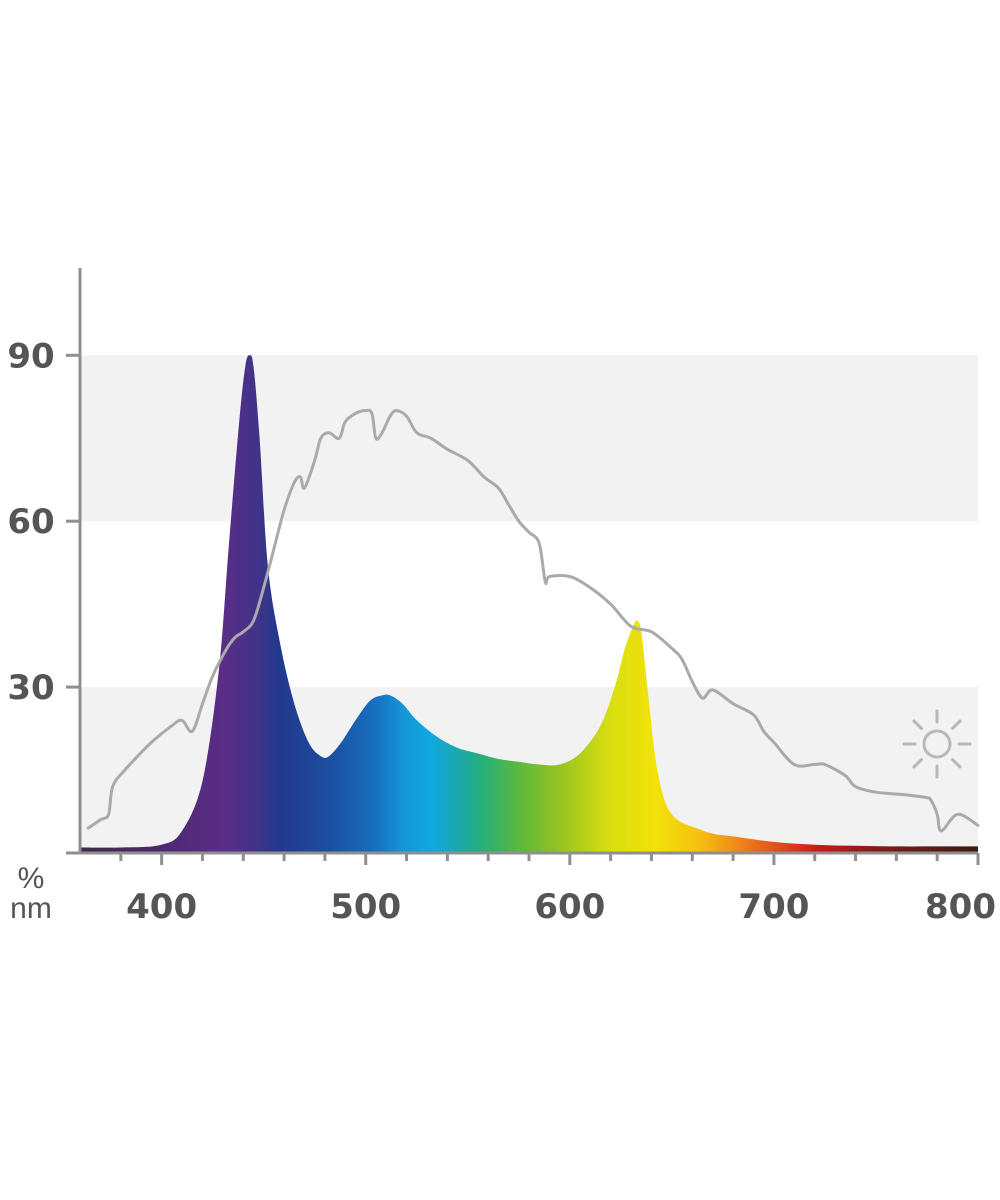 This screenshot has height=1200, width=1000. What do you see at coordinates (30, 688) in the screenshot?
I see `y-tick-label: 30` at bounding box center [30, 688].